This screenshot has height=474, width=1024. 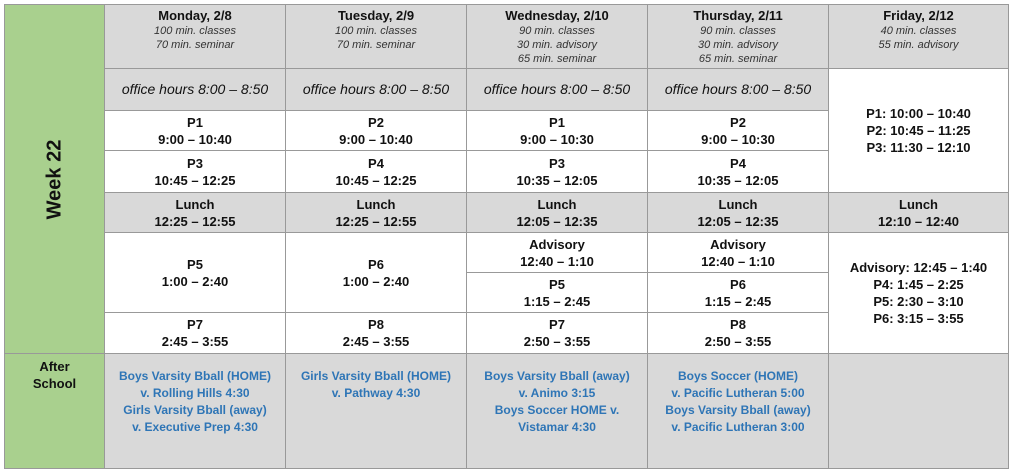 What do you see at coordinates (918, 267) in the screenshot?
I see `cell-text: Advisory: 12:45 – 1:40` at bounding box center [918, 267].